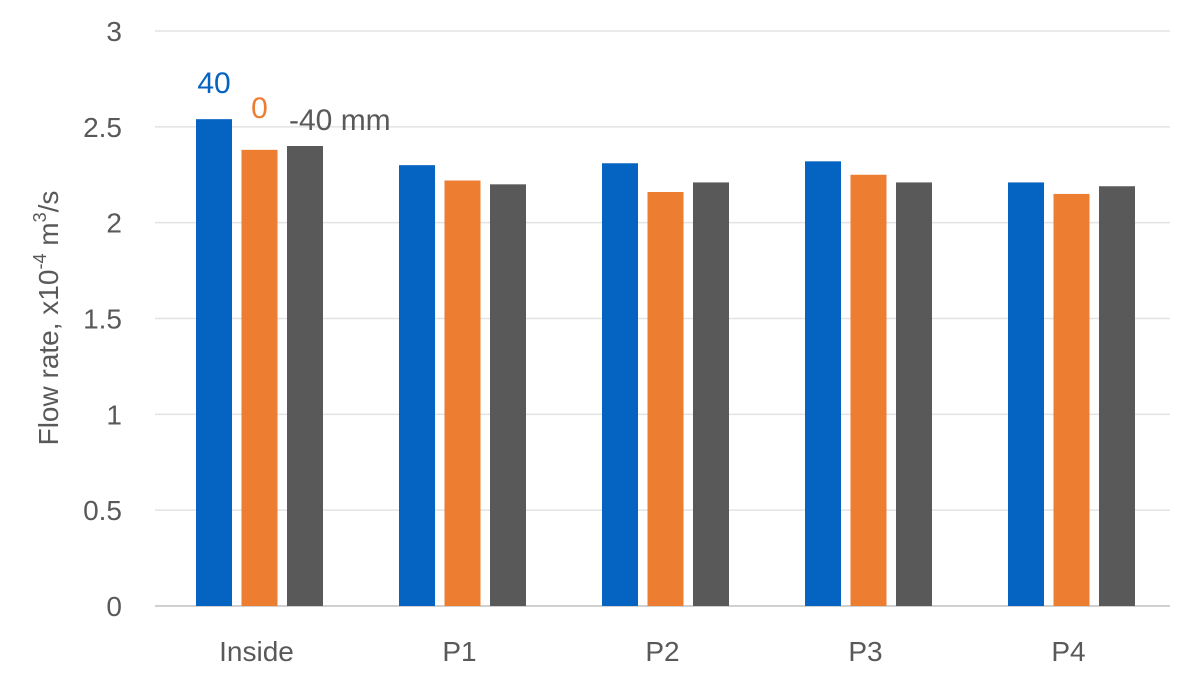 The width and height of the screenshot is (1192, 684). What do you see at coordinates (293, 102) in the screenshot?
I see `series-labels: 40 0 -40 mm` at bounding box center [293, 102].